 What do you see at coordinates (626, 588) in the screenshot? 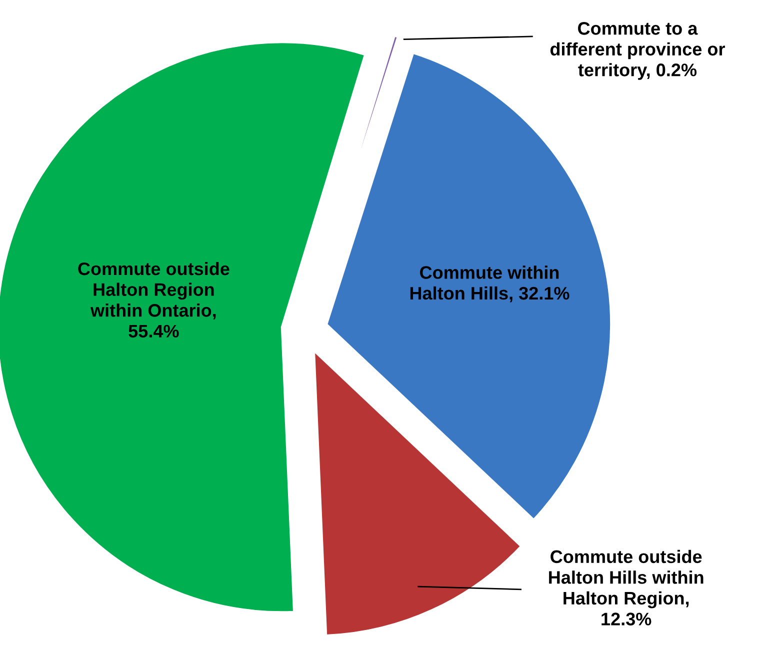
I see `slice-label: Commute outside Halton Hills within Halton Region, 12.3%` at bounding box center [626, 588].